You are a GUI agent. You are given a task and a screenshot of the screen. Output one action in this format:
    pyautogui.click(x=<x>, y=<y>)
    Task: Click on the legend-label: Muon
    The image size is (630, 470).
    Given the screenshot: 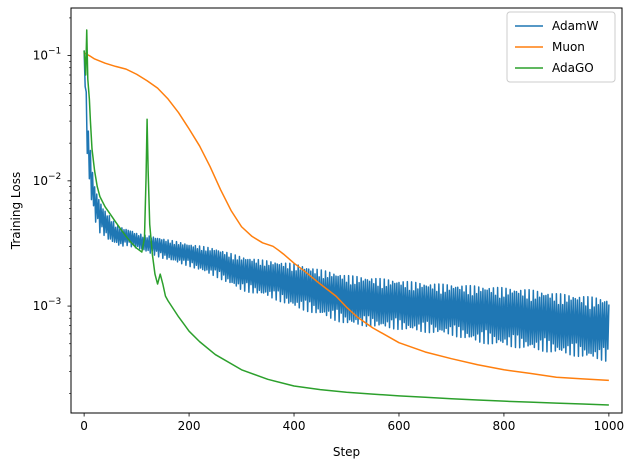 What is the action you would take?
    pyautogui.click(x=568, y=47)
    